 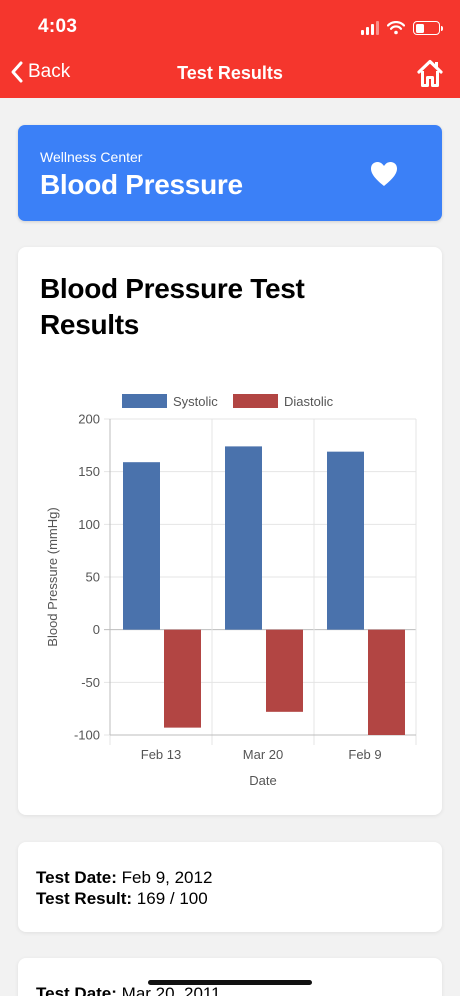 I want to click on y-tick-label: 100, so click(x=89, y=524).